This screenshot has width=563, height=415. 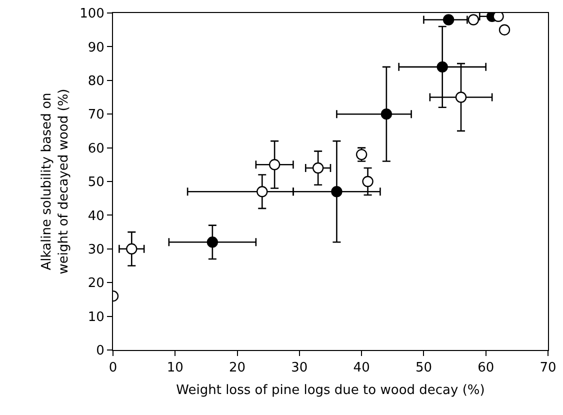 What do you see at coordinates (96, 81) in the screenshot?
I see `y-tick-label: 80` at bounding box center [96, 81].